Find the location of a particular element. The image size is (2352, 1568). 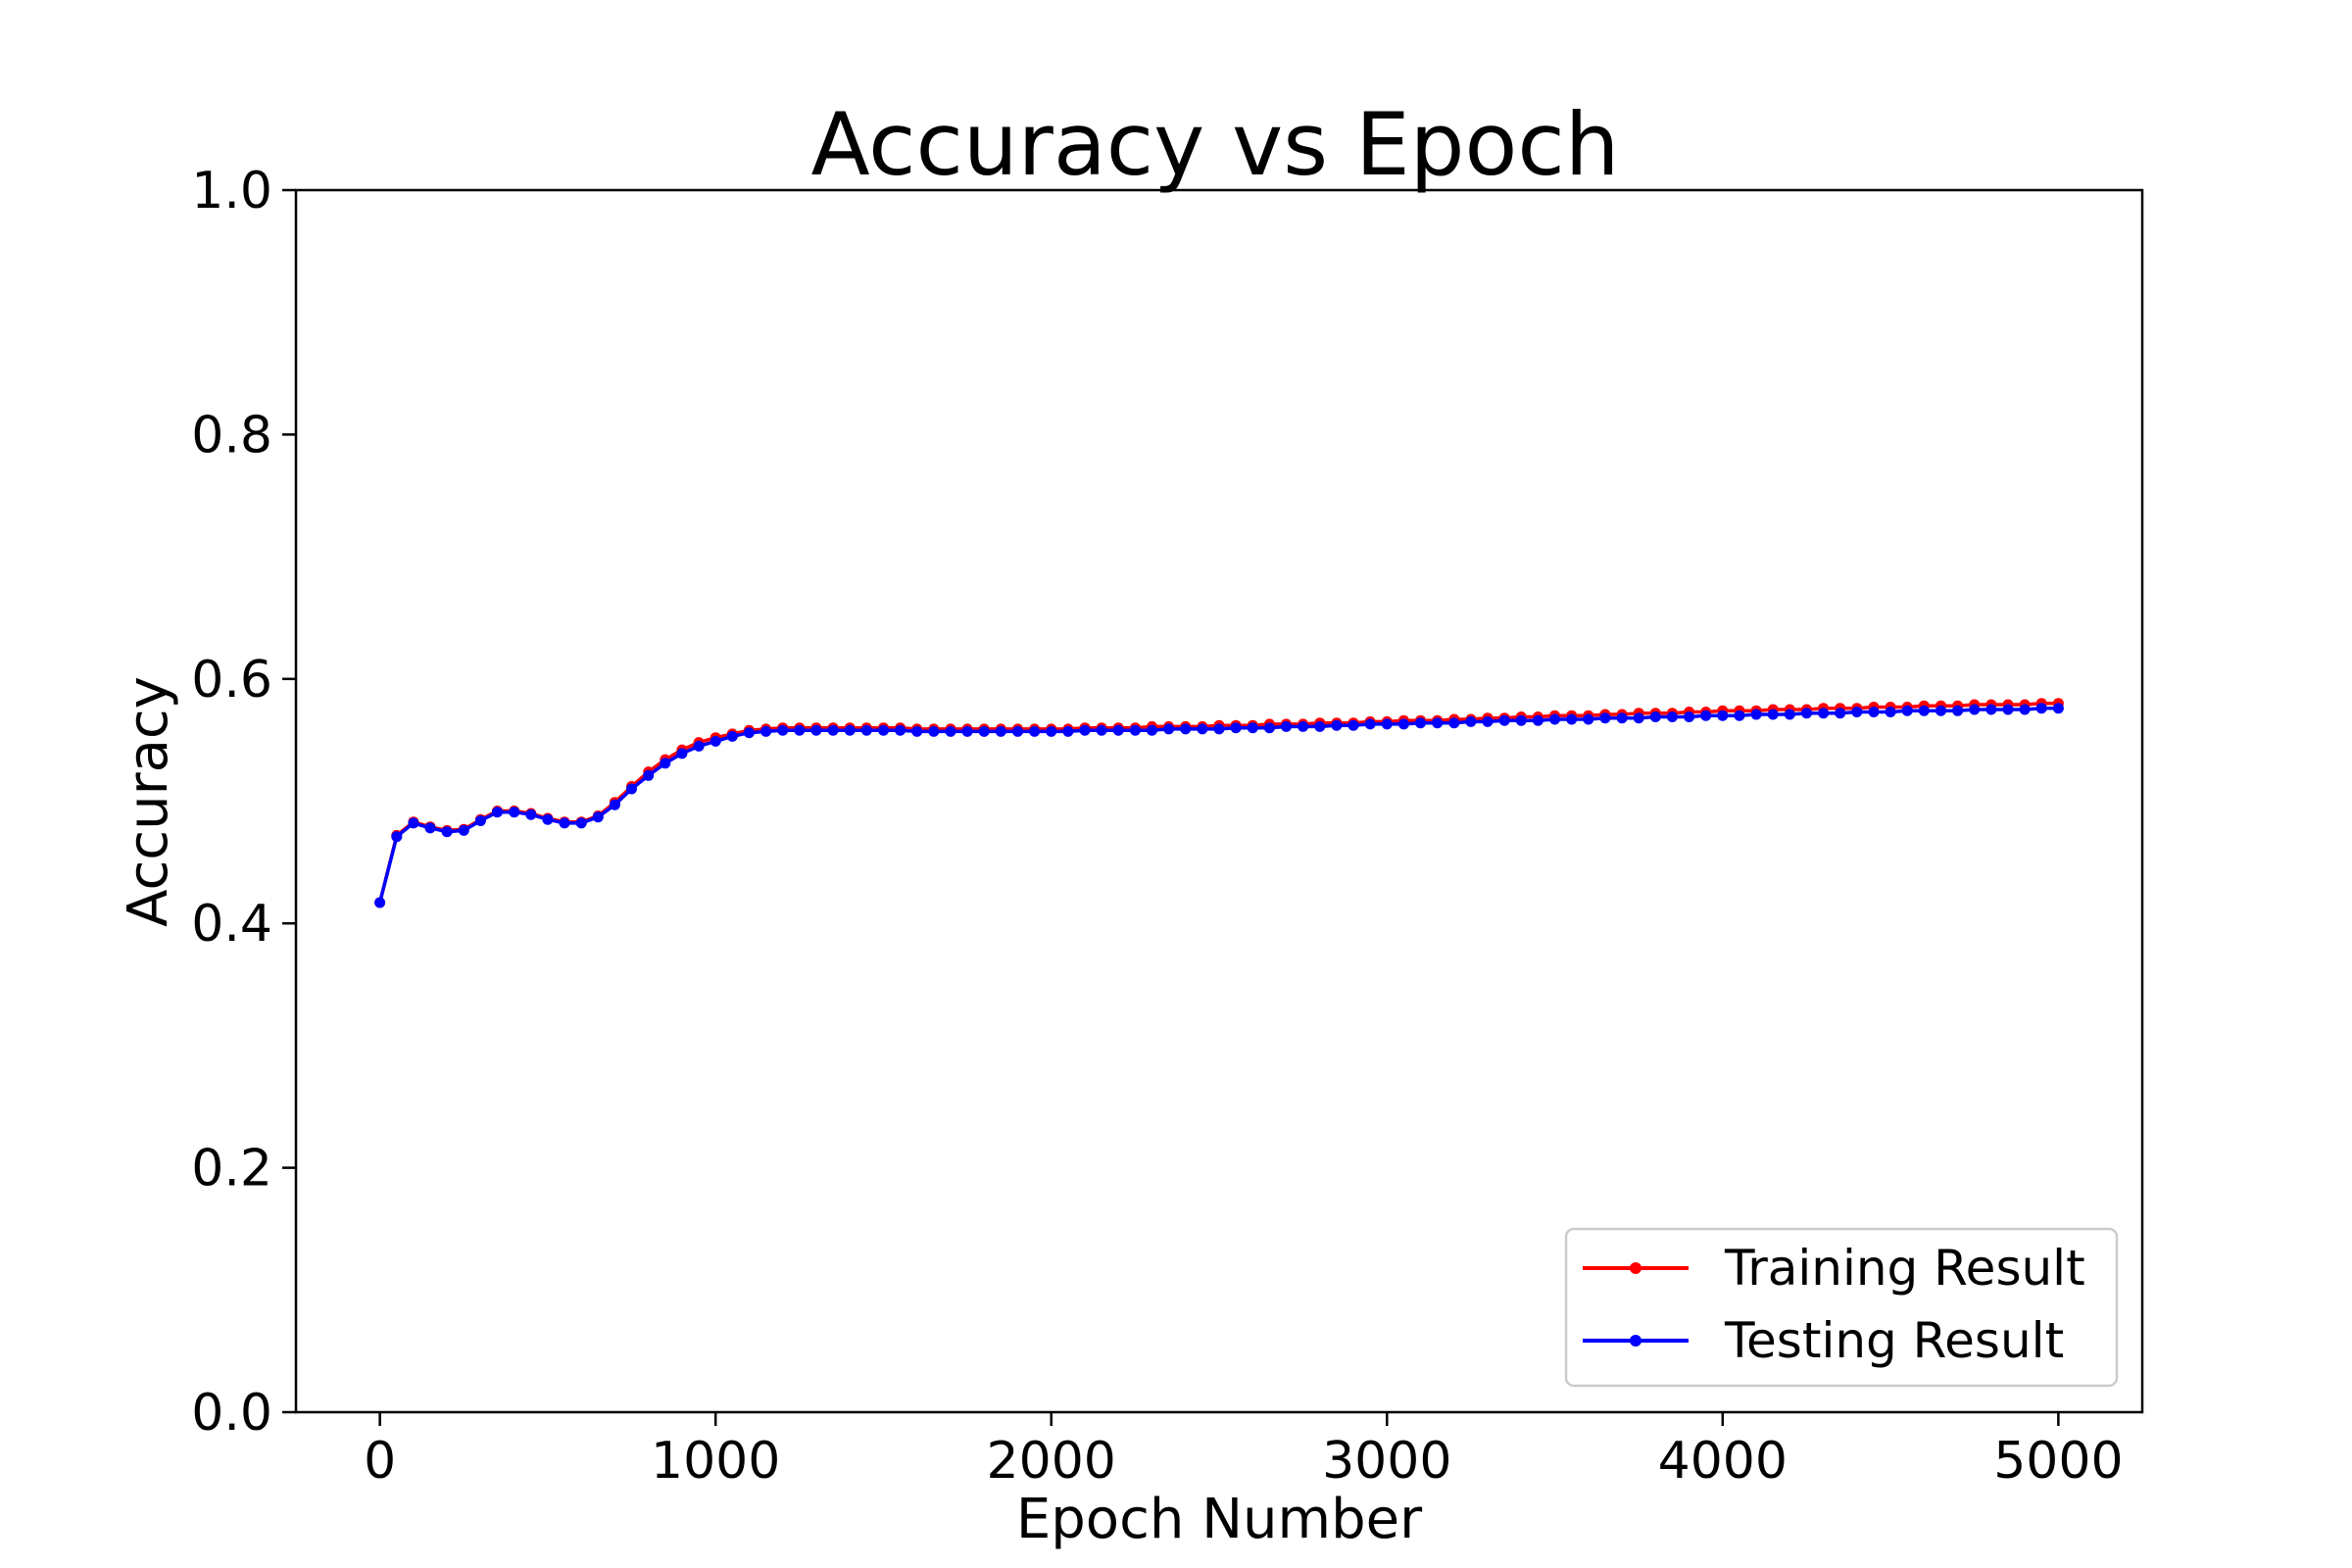

legend-box is located at coordinates (1841, 1307).